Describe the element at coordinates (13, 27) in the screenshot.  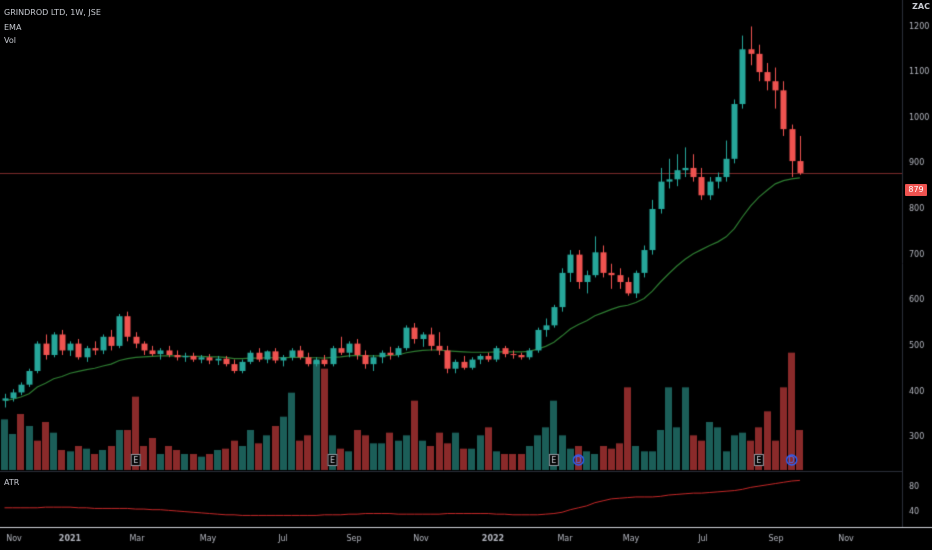
I see `ema-indicator-label: EMA` at that location.